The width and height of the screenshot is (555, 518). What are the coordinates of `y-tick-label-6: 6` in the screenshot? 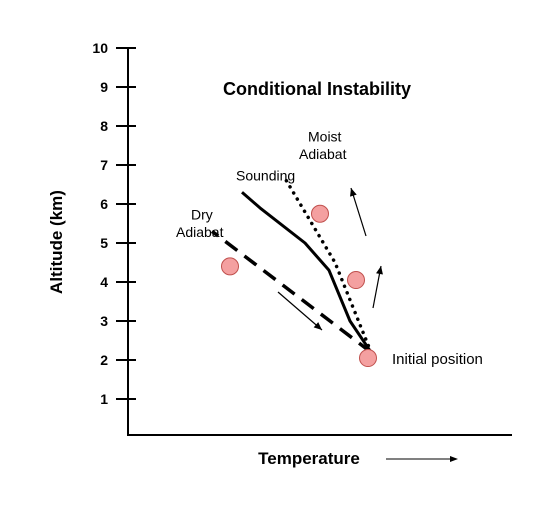 It's located at (104, 204).